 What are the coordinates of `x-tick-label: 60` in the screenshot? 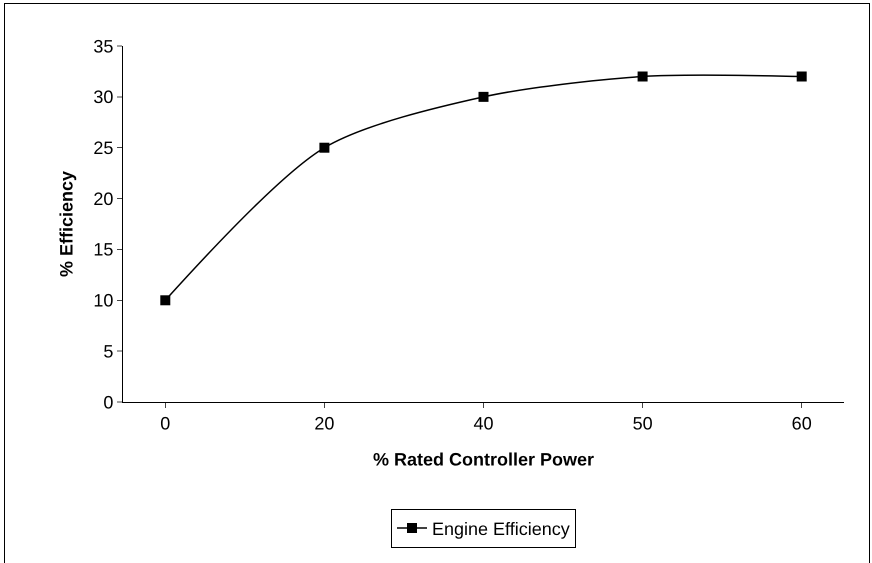 It's located at (802, 424).